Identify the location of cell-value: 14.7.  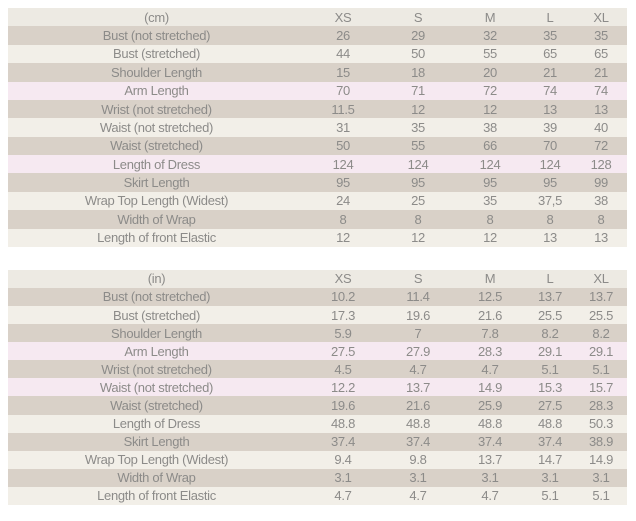
(550, 460).